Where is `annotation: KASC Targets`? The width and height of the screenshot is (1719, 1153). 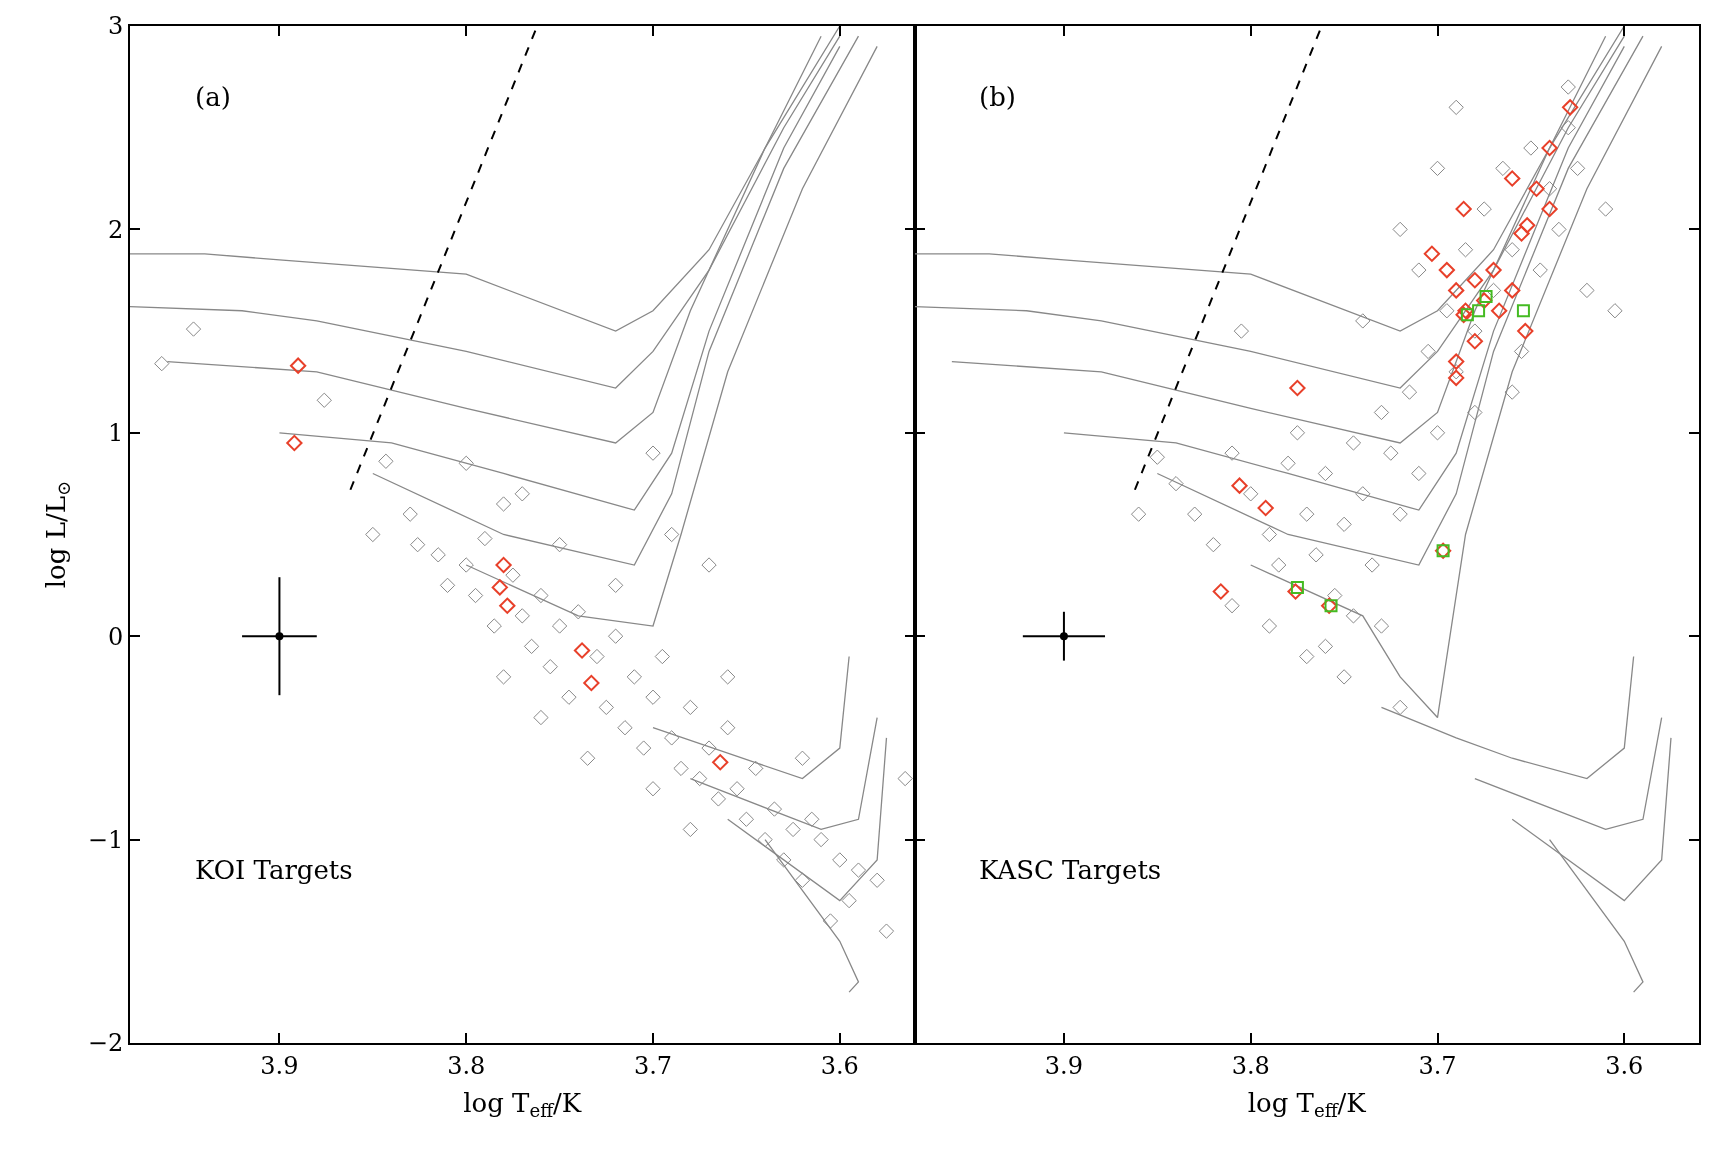 annotation: KASC Targets is located at coordinates (1070, 870).